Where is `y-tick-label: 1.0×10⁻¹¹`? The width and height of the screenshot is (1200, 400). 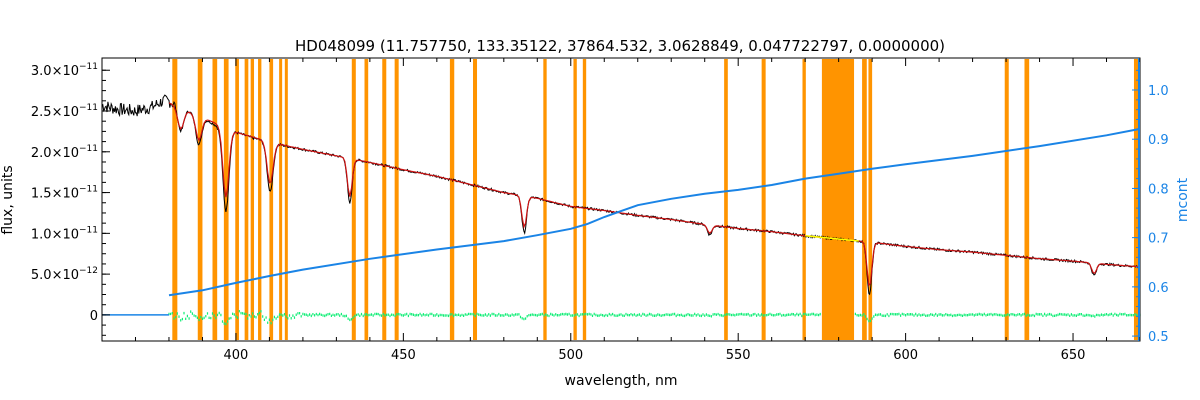 y-tick-label: 1.0×10⁻¹¹ is located at coordinates (64, 233).